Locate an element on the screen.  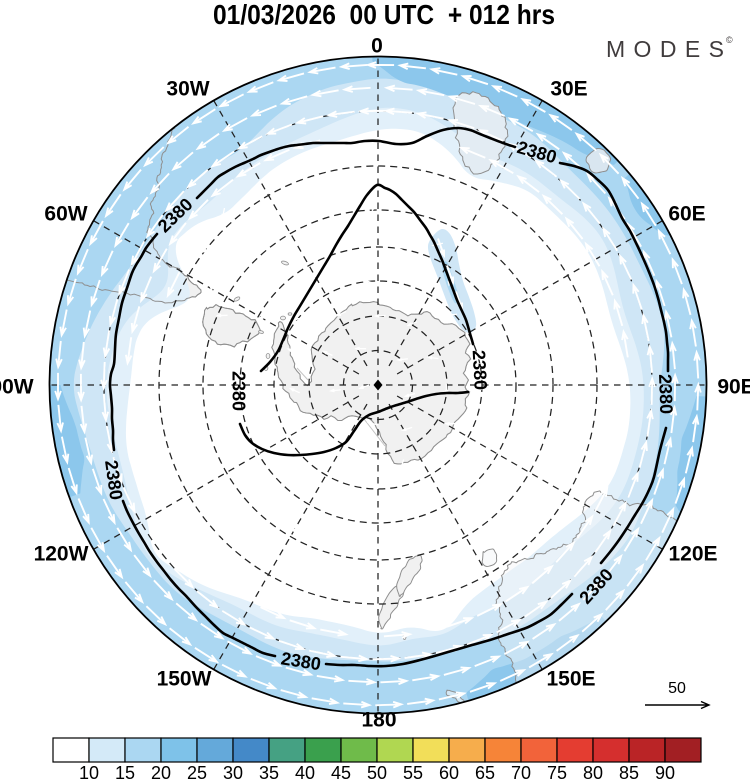
svg-text: 60E is located at coordinates (686, 214).